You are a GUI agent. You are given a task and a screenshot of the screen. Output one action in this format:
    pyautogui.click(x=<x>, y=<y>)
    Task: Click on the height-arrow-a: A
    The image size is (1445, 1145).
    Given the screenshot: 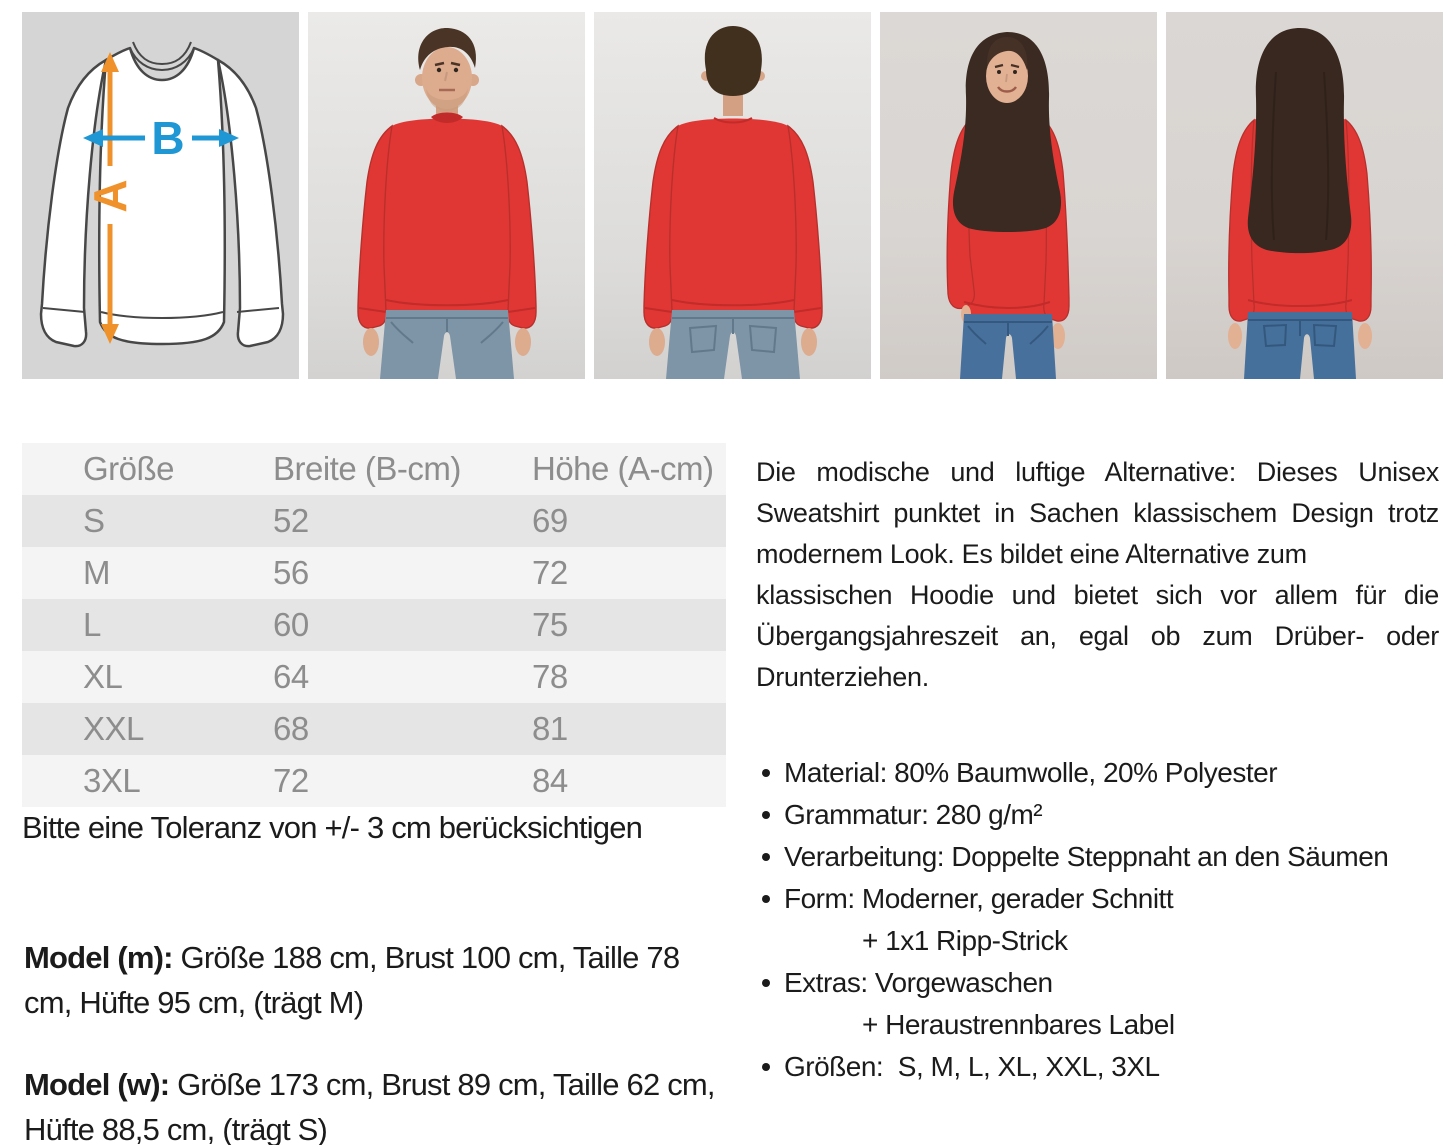 What is the action you would take?
    pyautogui.click(x=110, y=198)
    